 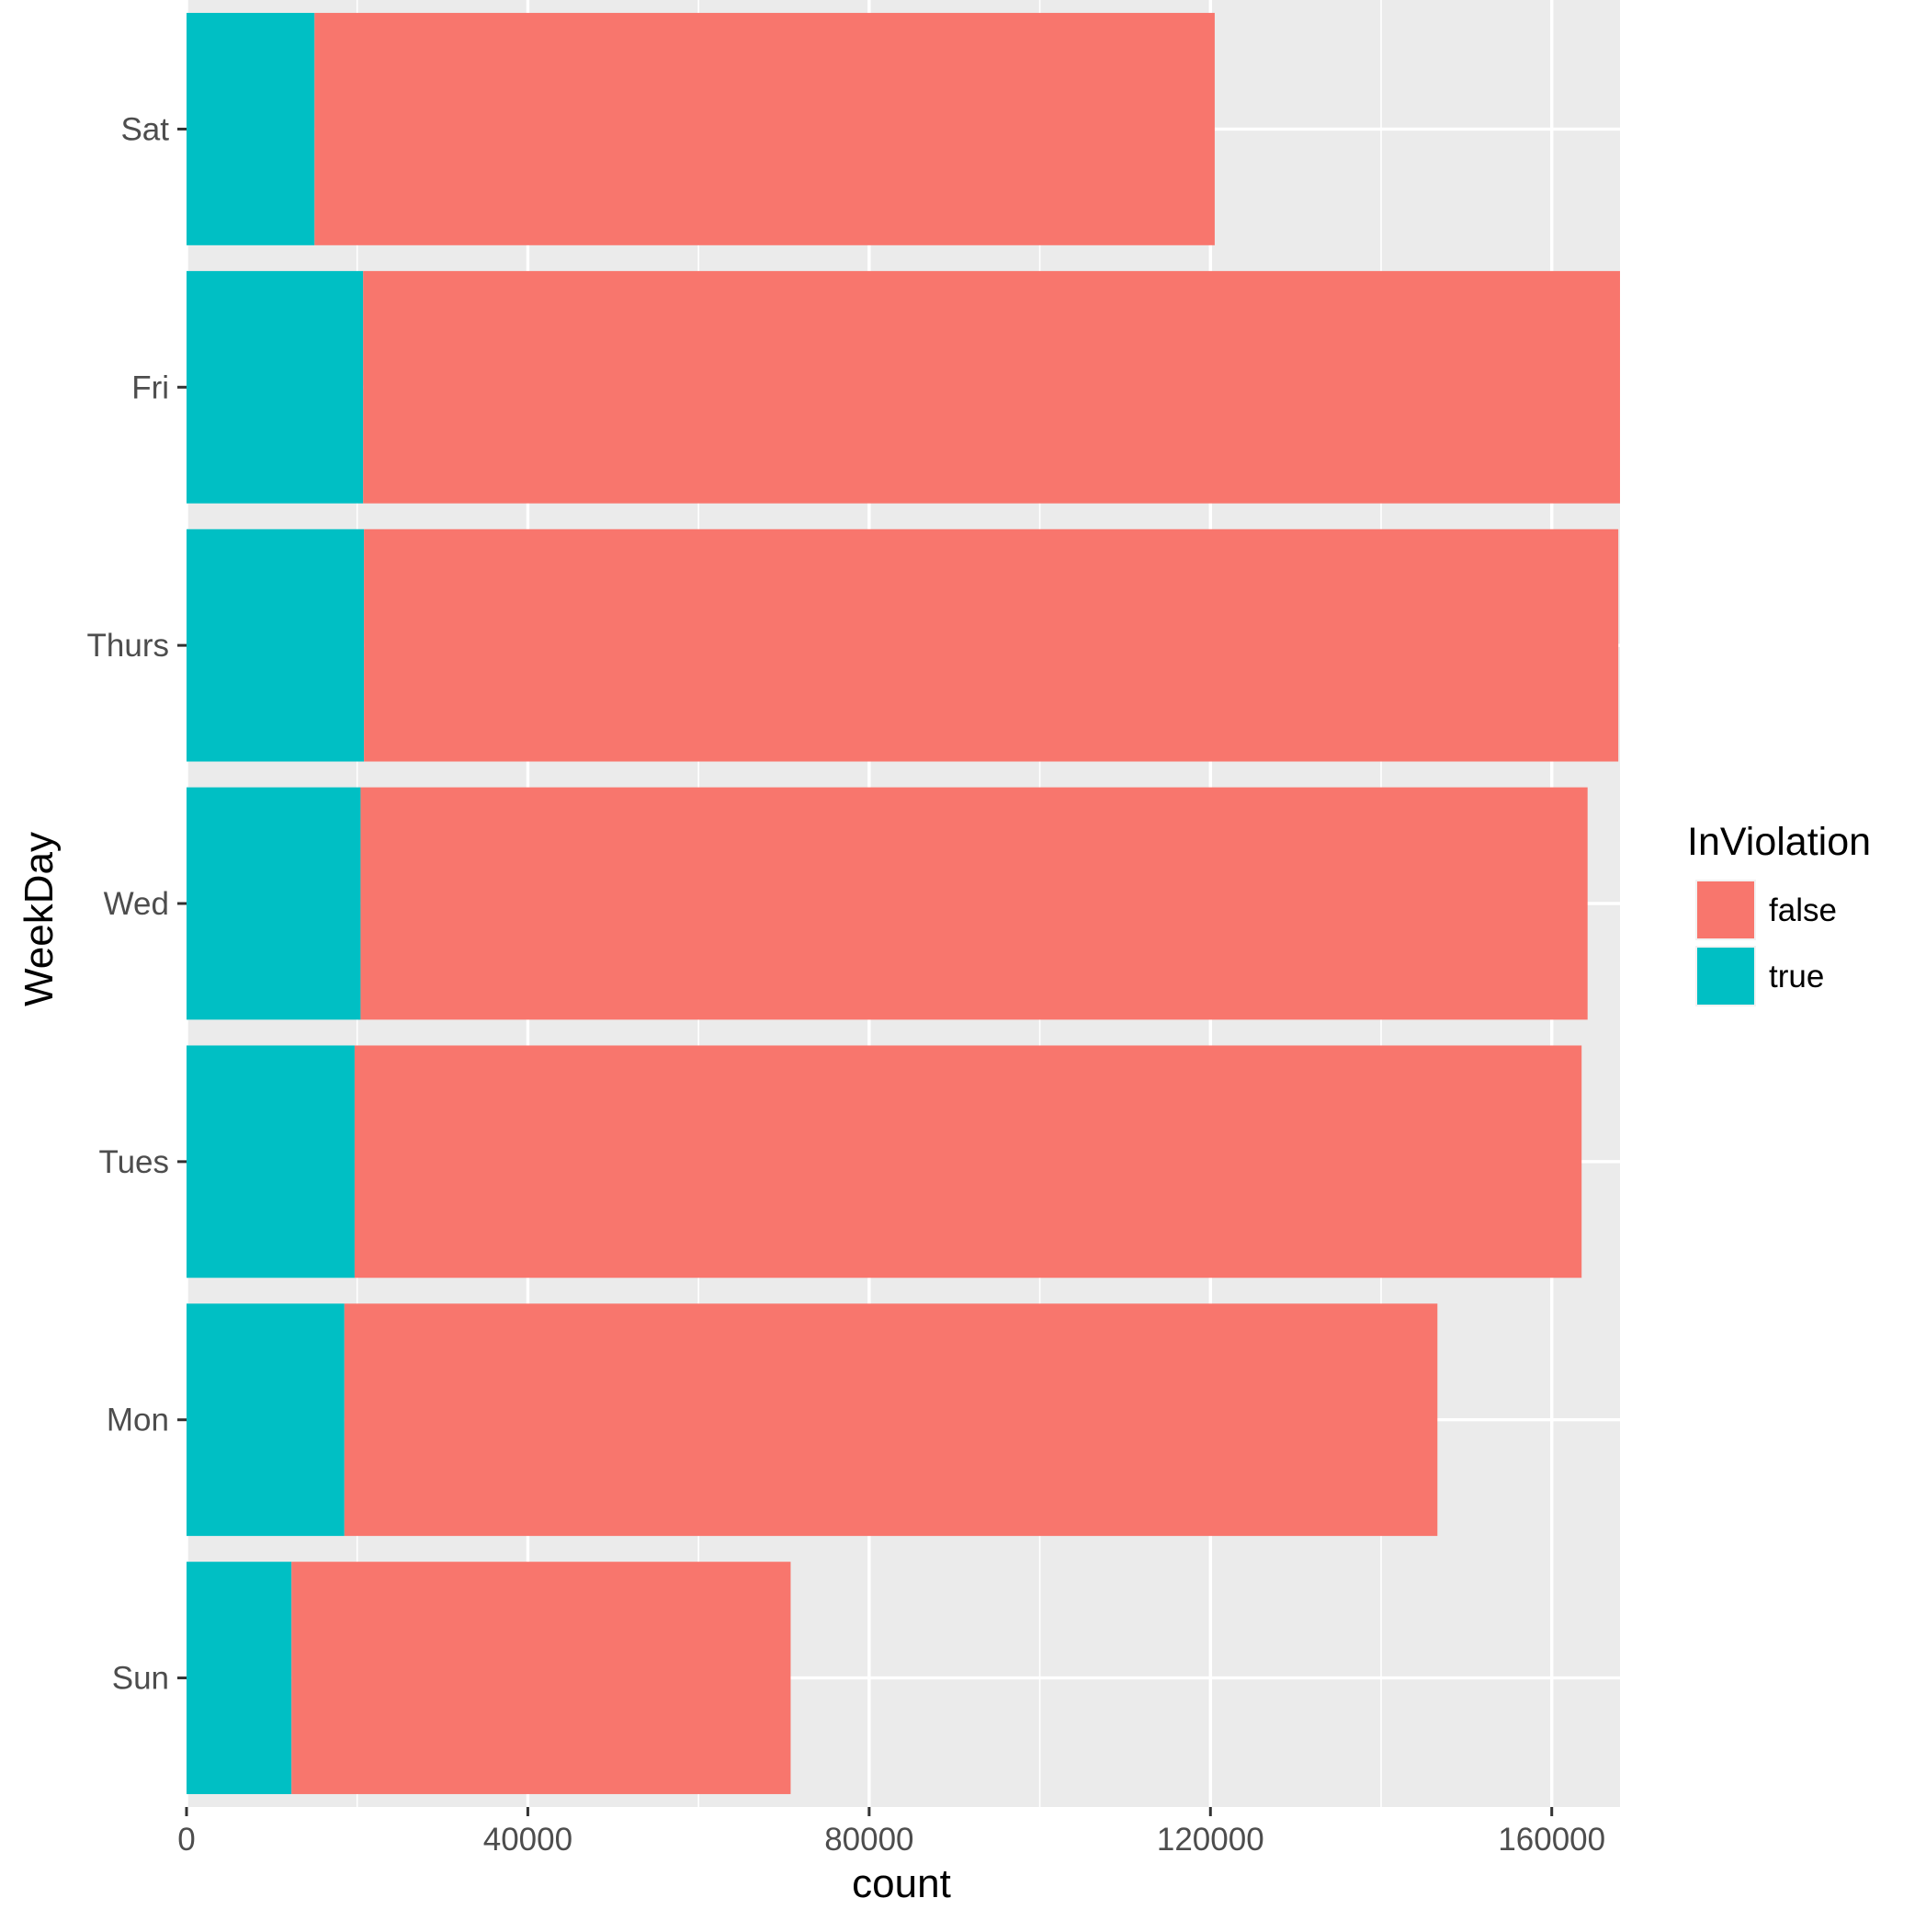 What do you see at coordinates (274, 904) in the screenshot?
I see `bar-wed-true` at bounding box center [274, 904].